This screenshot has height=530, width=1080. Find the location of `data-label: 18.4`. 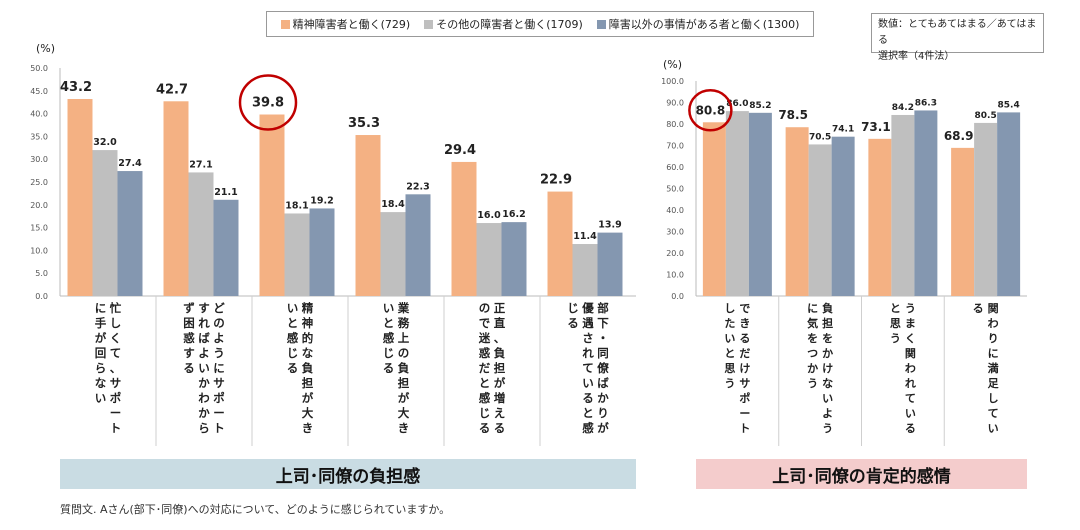

data-label: 18.4 is located at coordinates (393, 204).